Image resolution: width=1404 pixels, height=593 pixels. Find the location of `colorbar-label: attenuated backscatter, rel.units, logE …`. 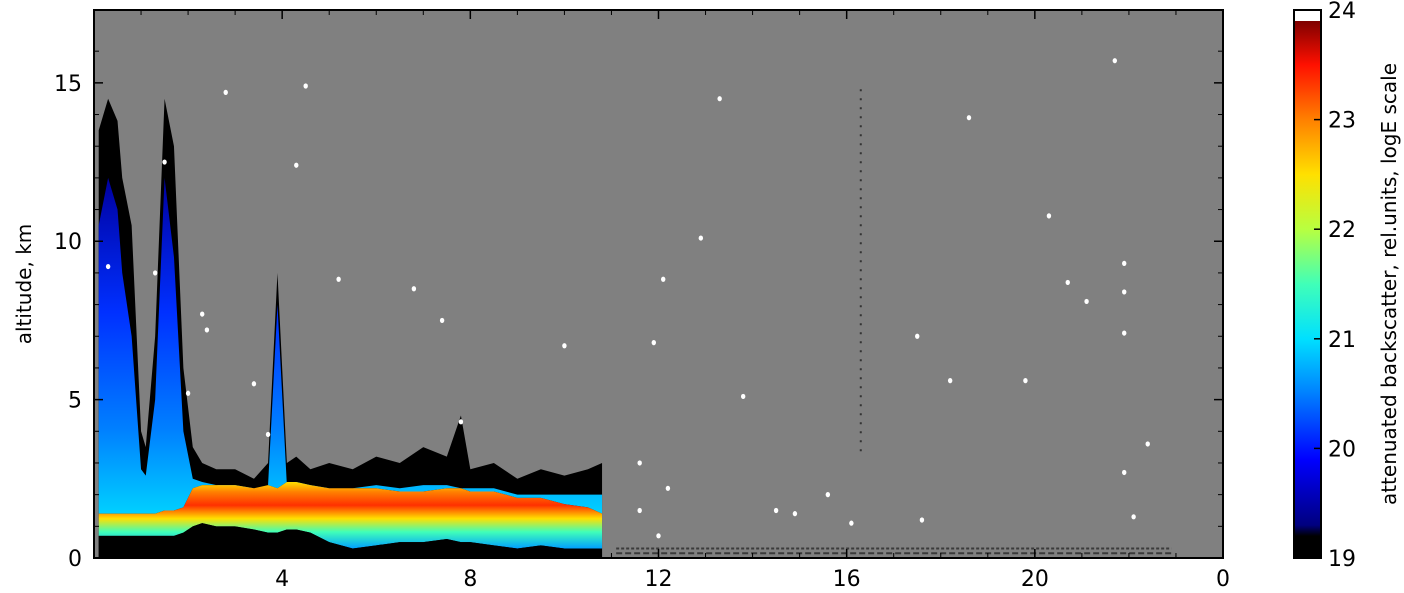

colorbar-label: attenuated backscatter, rel.units, logE … is located at coordinates (1389, 284).